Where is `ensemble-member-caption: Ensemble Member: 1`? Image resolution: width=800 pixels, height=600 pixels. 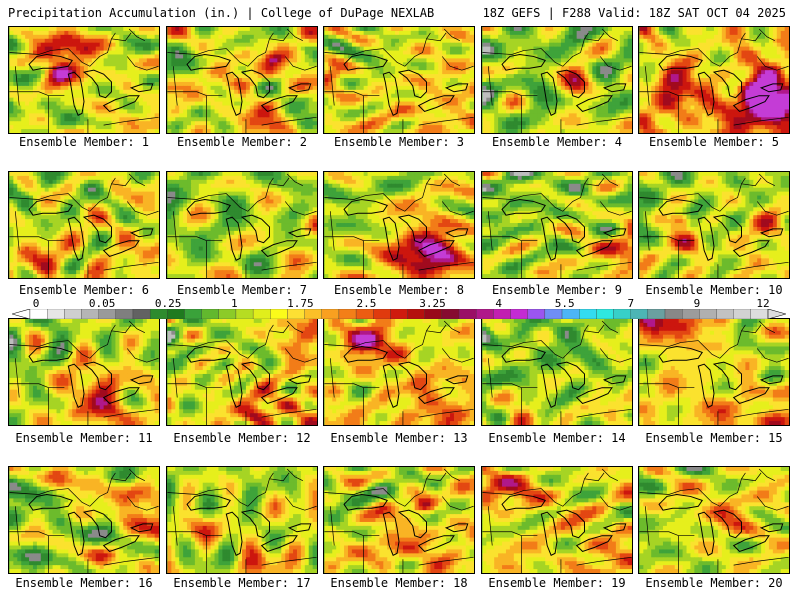 ensemble-member-caption: Ensemble Member: 1 is located at coordinates (84, 142).